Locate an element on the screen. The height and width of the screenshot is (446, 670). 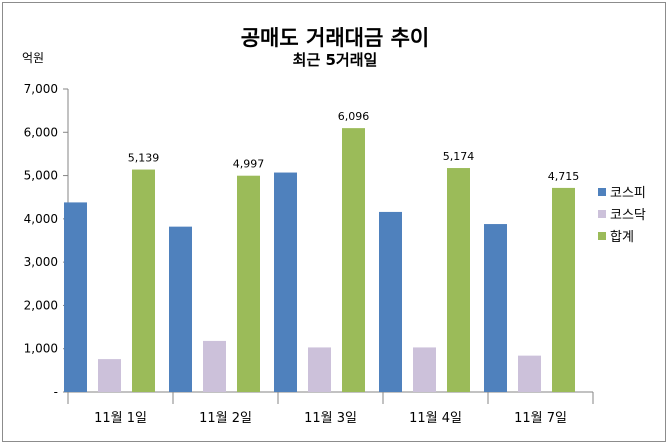
y-tick-label: 1,000 is located at coordinates (41, 349).